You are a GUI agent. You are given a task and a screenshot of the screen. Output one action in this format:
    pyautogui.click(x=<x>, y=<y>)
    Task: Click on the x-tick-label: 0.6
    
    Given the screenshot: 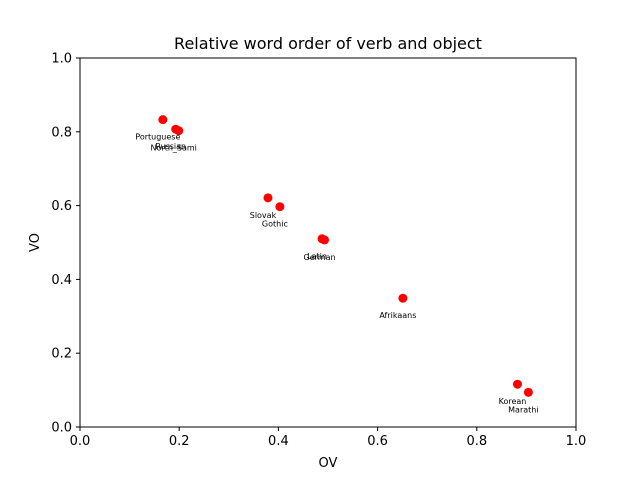 What is the action you would take?
    pyautogui.click(x=377, y=441)
    